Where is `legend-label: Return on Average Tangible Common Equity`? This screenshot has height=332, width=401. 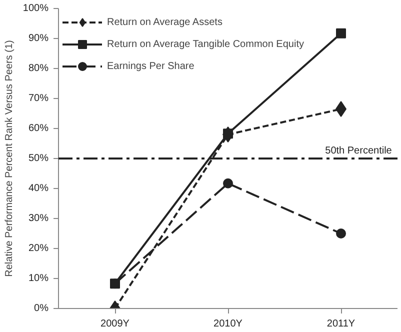
legend-label: Return on Average Tangible Common Equity is located at coordinates (205, 44).